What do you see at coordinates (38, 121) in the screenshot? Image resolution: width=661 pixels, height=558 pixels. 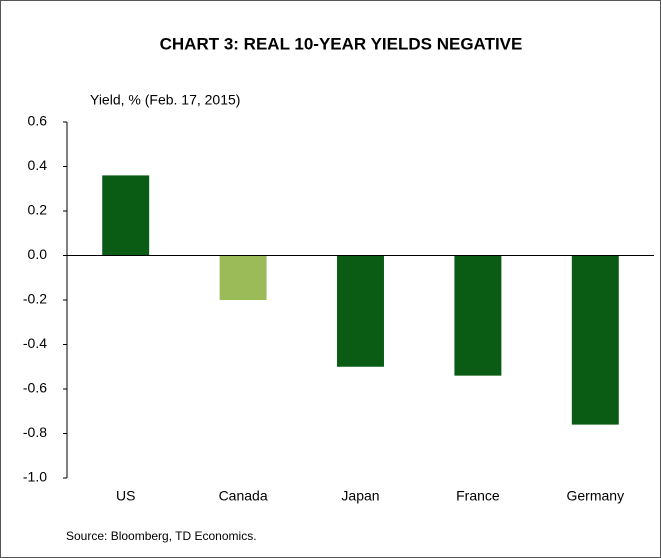 I see `y-tick-label: 0.6` at bounding box center [38, 121].